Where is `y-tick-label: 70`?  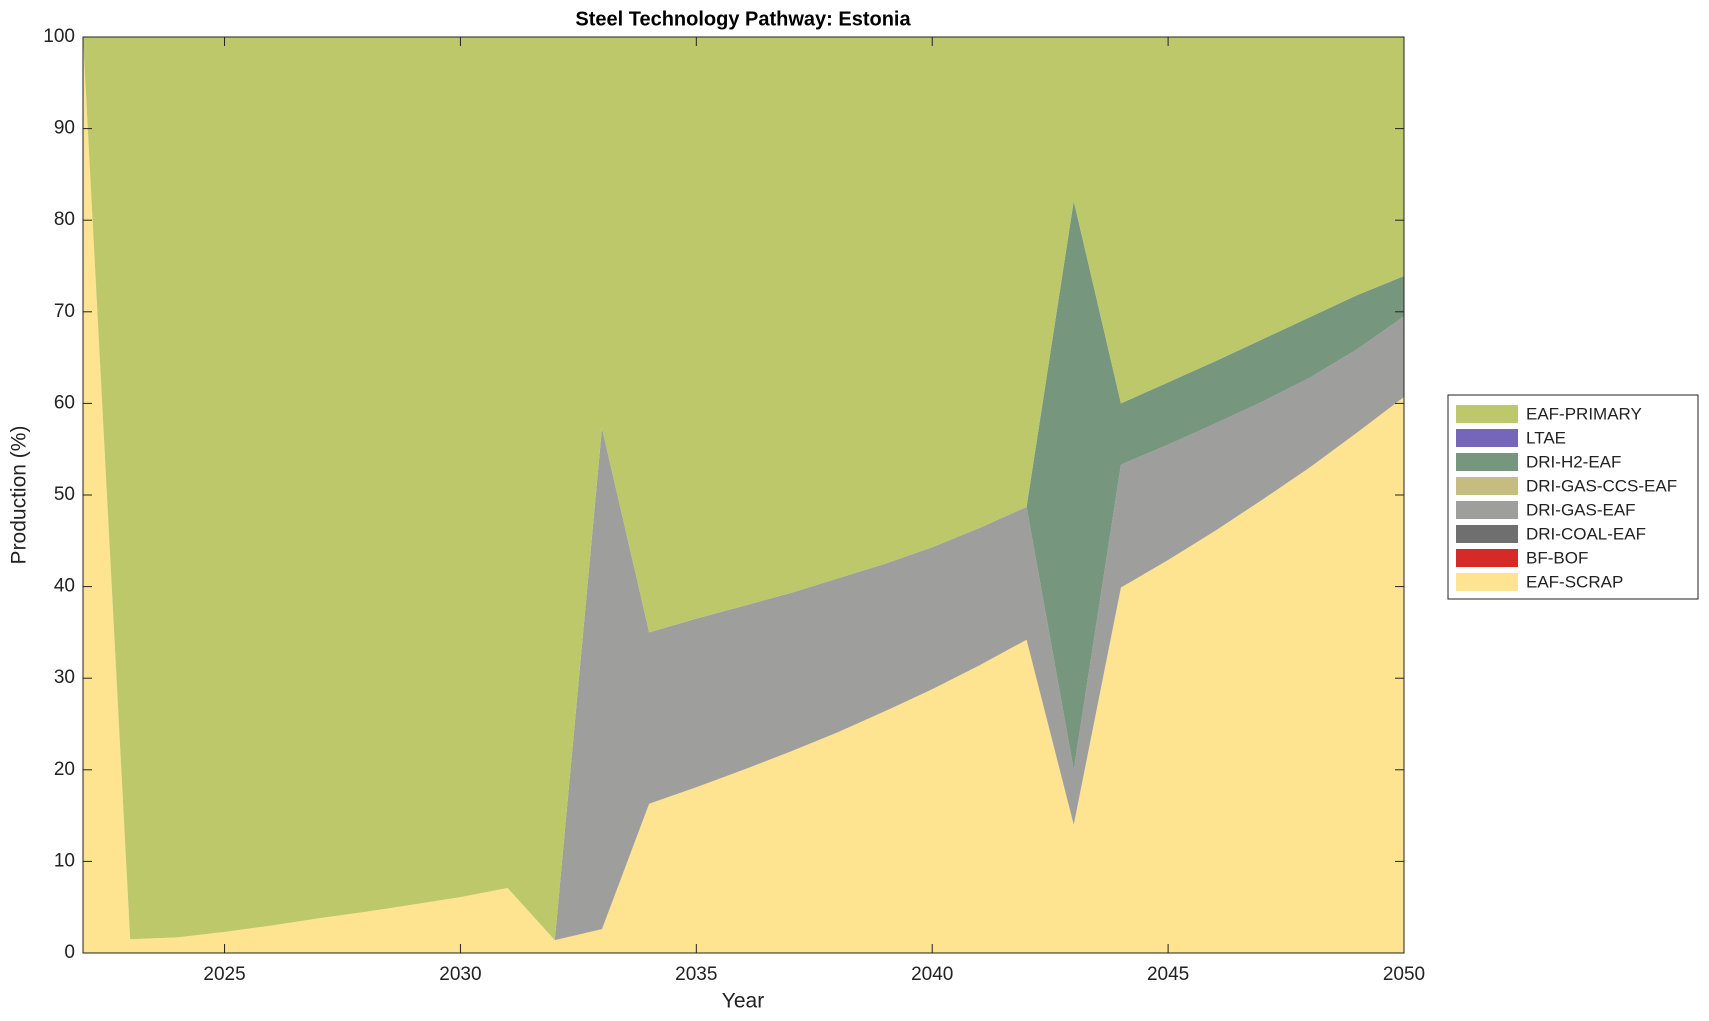 y-tick-label: 70 is located at coordinates (64, 311).